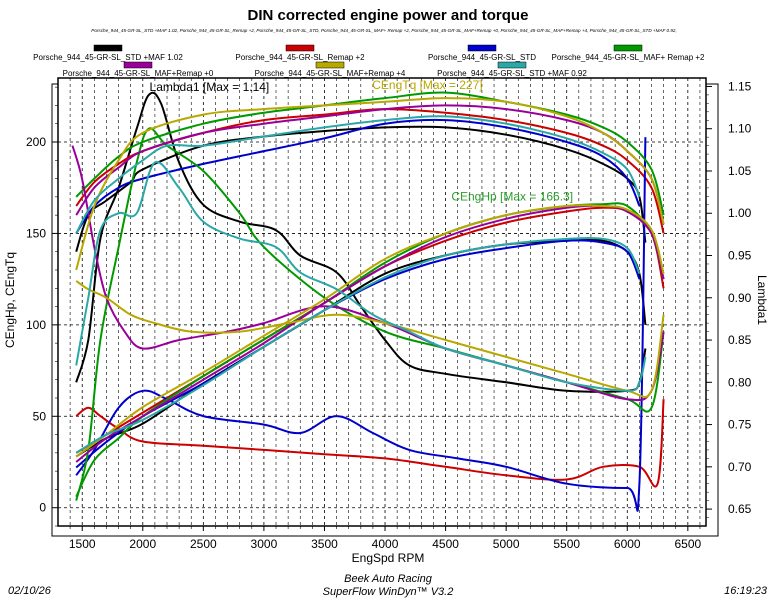  What do you see at coordinates (740, 298) in the screenshot?
I see `y2-tick-label: 0.90` at bounding box center [740, 298].